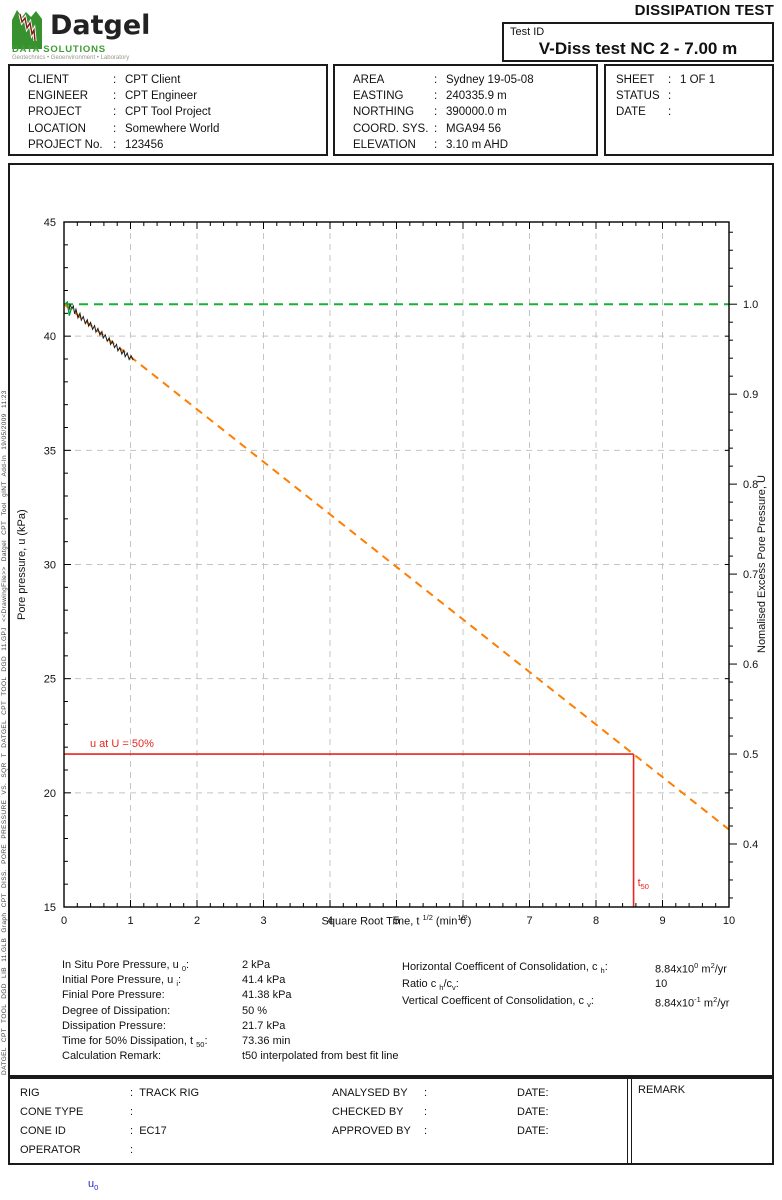  I want to click on info-value: Sydney 19-05-08, so click(490, 80).